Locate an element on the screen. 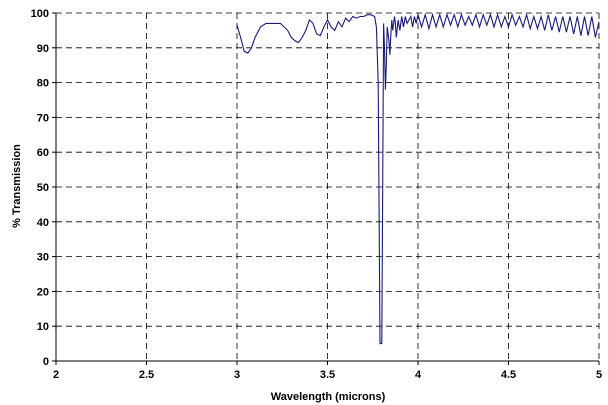 This screenshot has width=608, height=405. x-tick-label: 4 is located at coordinates (418, 375).